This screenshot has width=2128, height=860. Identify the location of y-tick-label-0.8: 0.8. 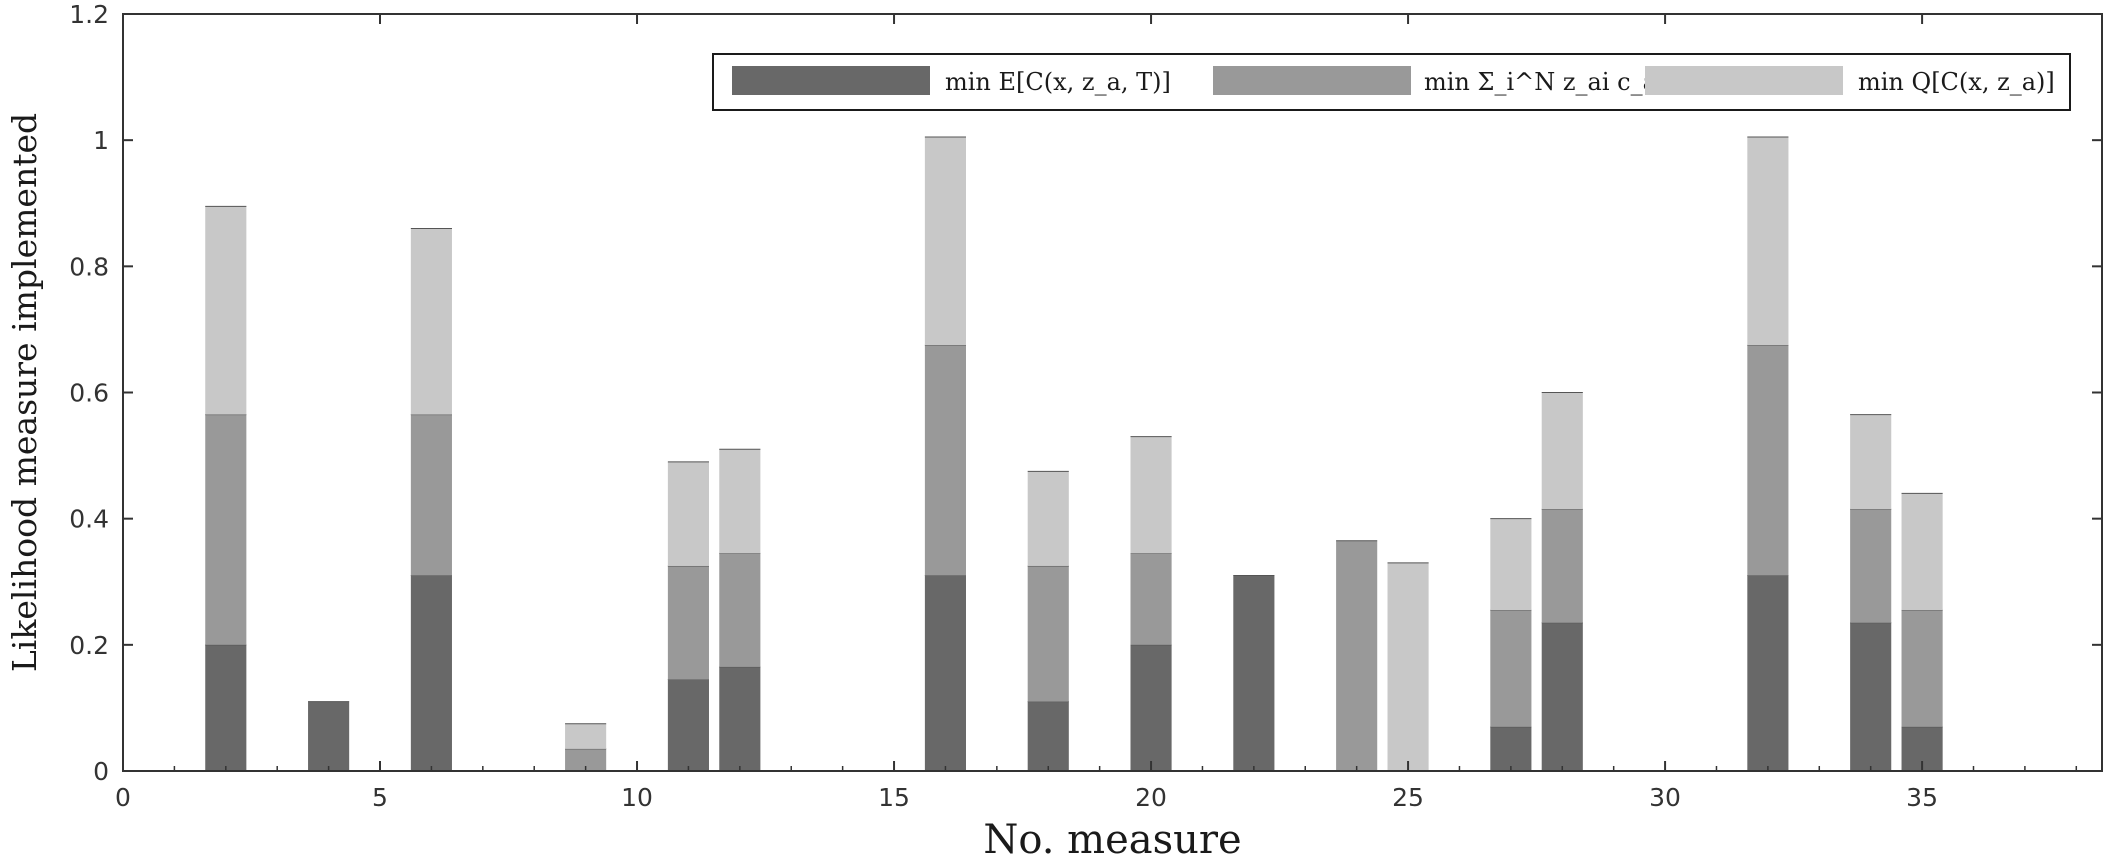
(89, 266).